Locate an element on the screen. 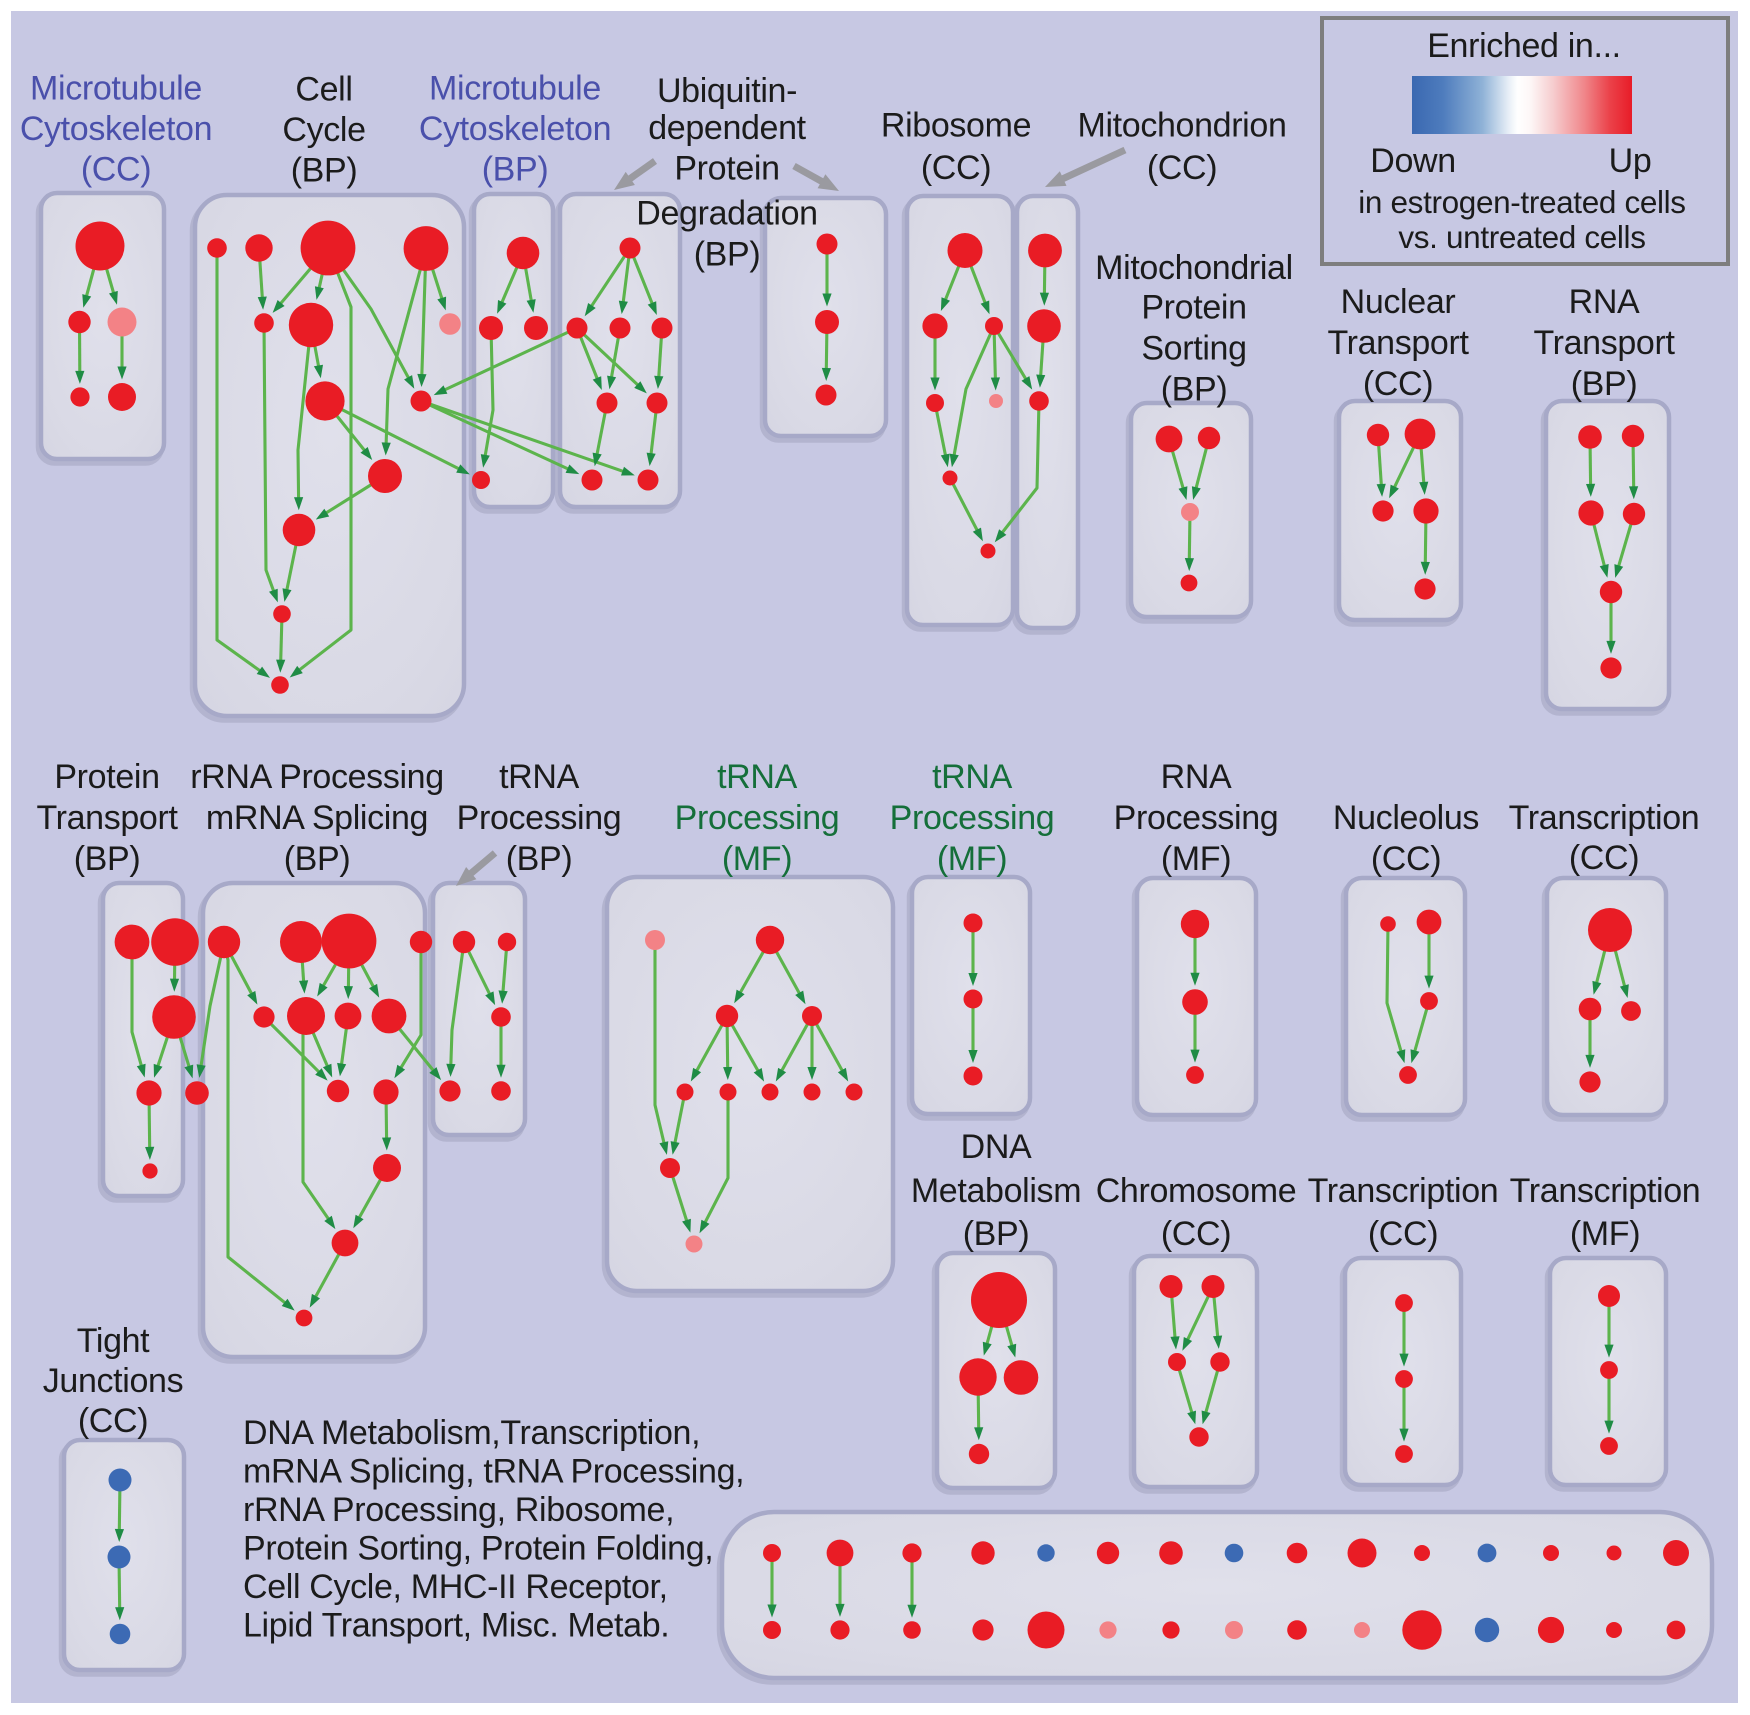 Image resolution: width=1750 pixels, height=1715 pixels. svg-text: Mitochondrial is located at coordinates (1194, 268).